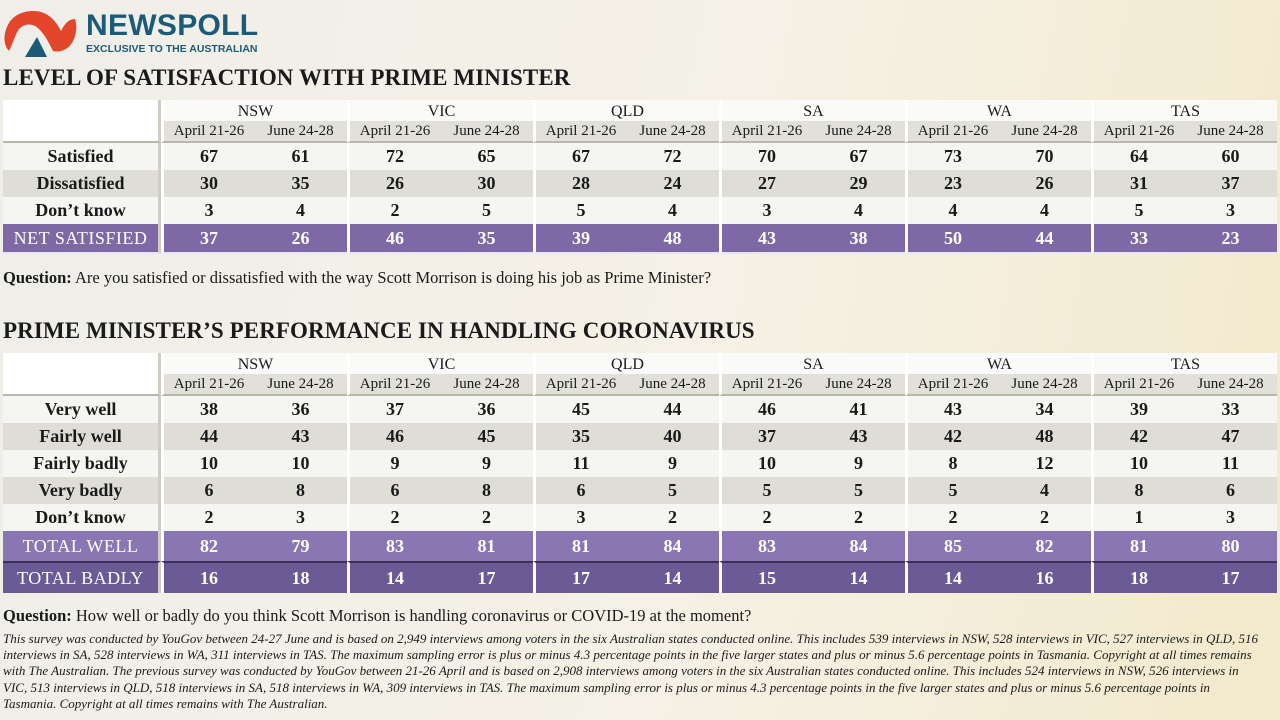 This screenshot has width=1280, height=720. Describe the element at coordinates (640, 546) in the screenshot. I see `table-row: TOTAL WELL 82 79 83 81 81 84 83 84 85 82 81 80` at that location.